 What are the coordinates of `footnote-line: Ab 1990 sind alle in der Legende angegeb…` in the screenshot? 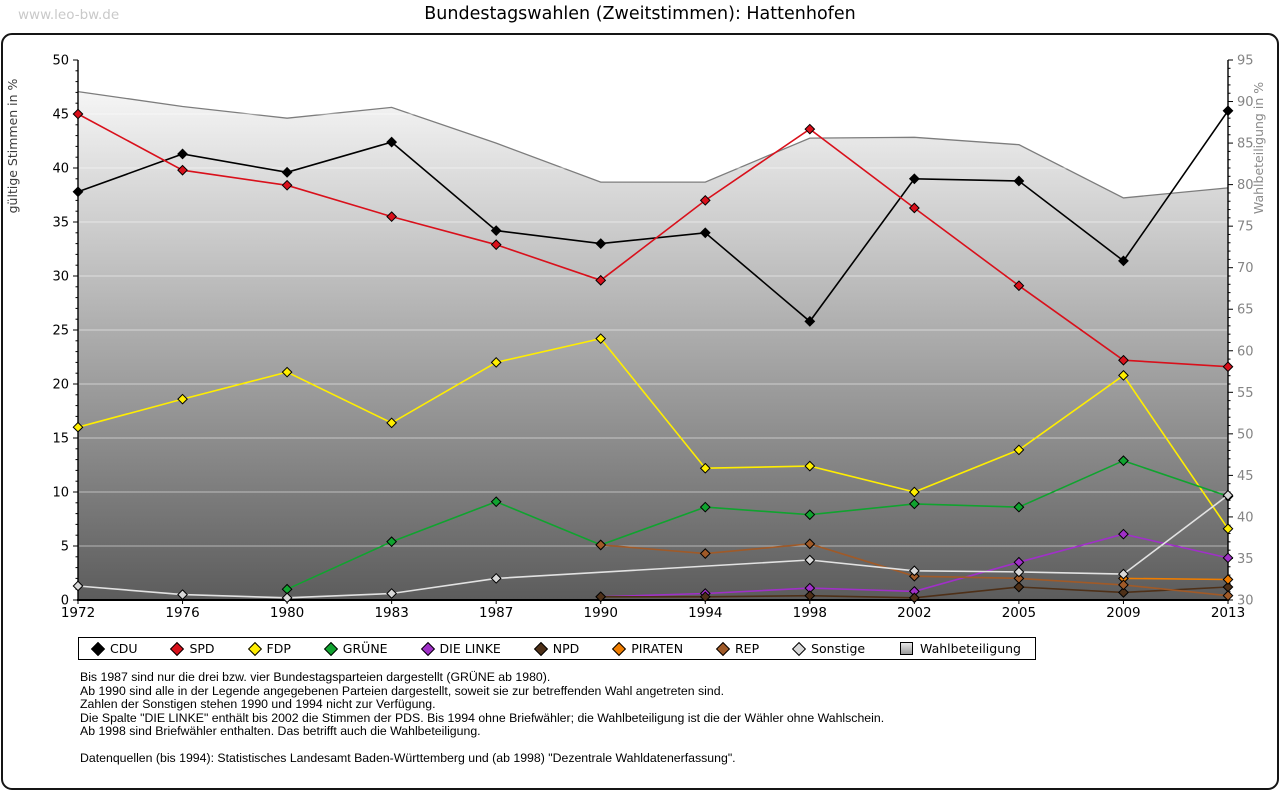 It's located at (402, 690).